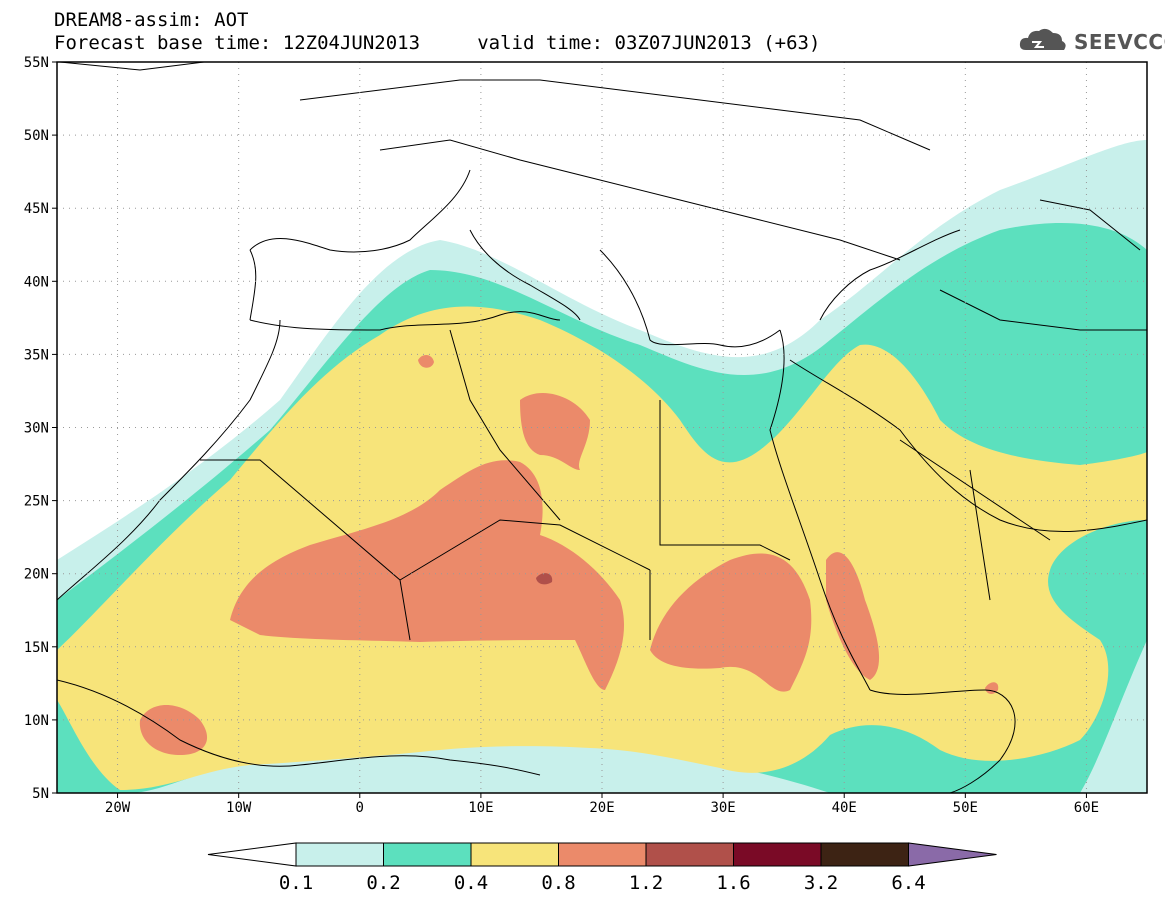  Describe the element at coordinates (1119, 42) in the screenshot. I see `logo-text: SEEVCCC` at that location.